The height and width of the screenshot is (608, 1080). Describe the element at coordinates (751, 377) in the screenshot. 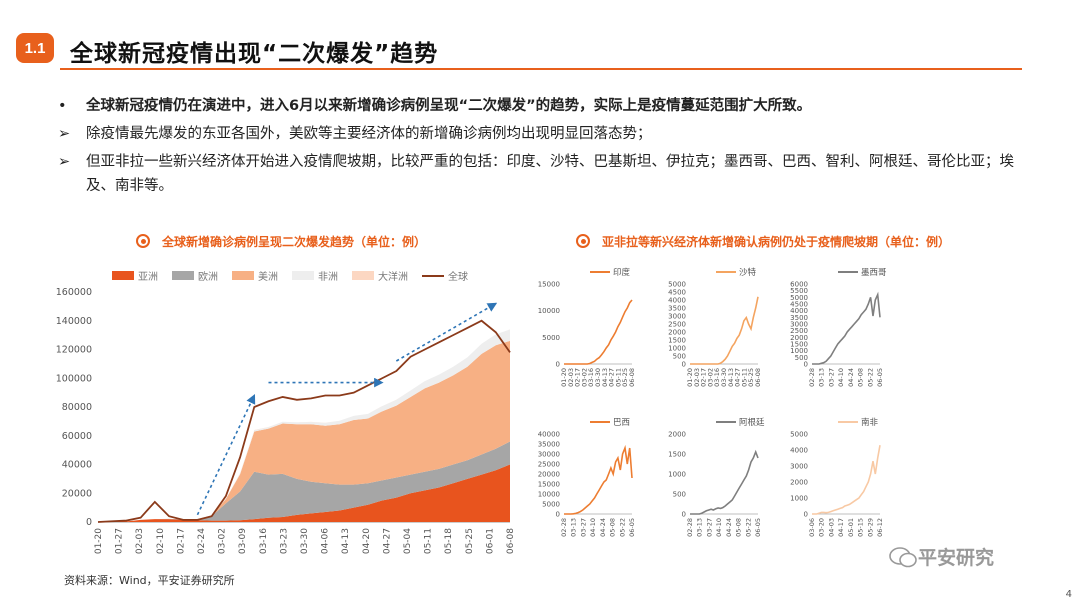

I see `x-tick-label: 05-25` at that location.